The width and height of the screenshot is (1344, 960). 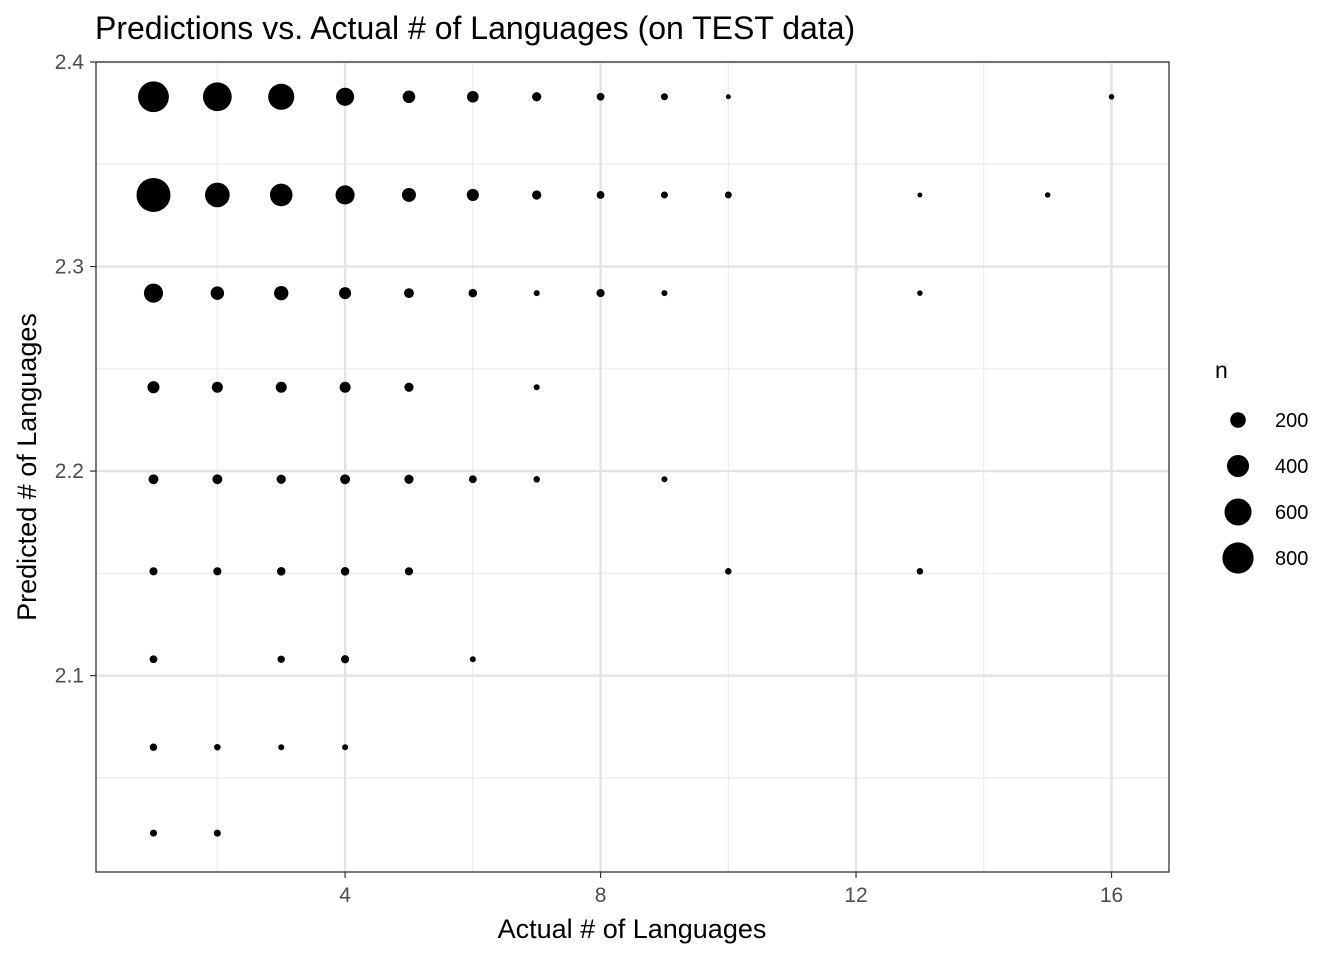 I want to click on legend-label: 400, so click(x=1291, y=467).